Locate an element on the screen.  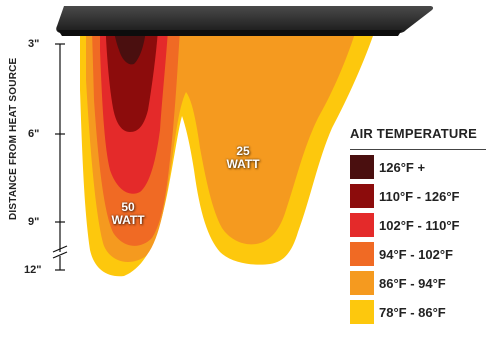
legend-item: 102°F - 110°F is located at coordinates (418, 225).